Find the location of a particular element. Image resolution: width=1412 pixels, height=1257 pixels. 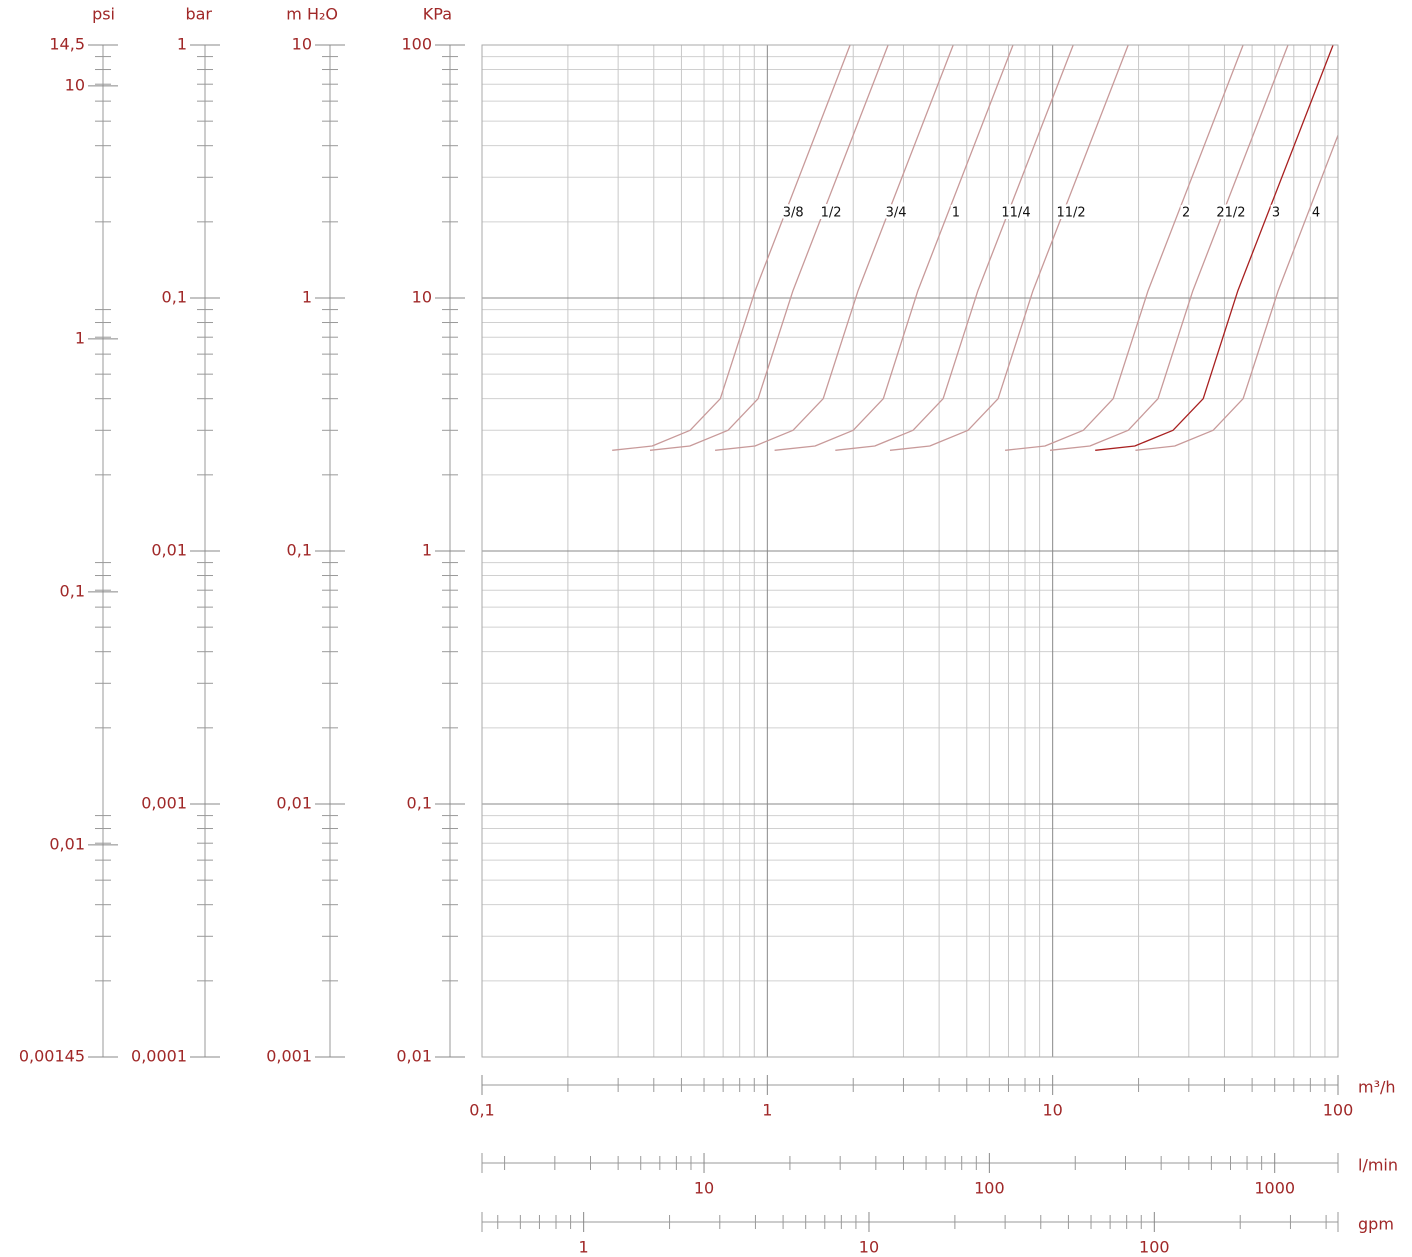

y-tick-label: 100 is located at coordinates (416, 44).